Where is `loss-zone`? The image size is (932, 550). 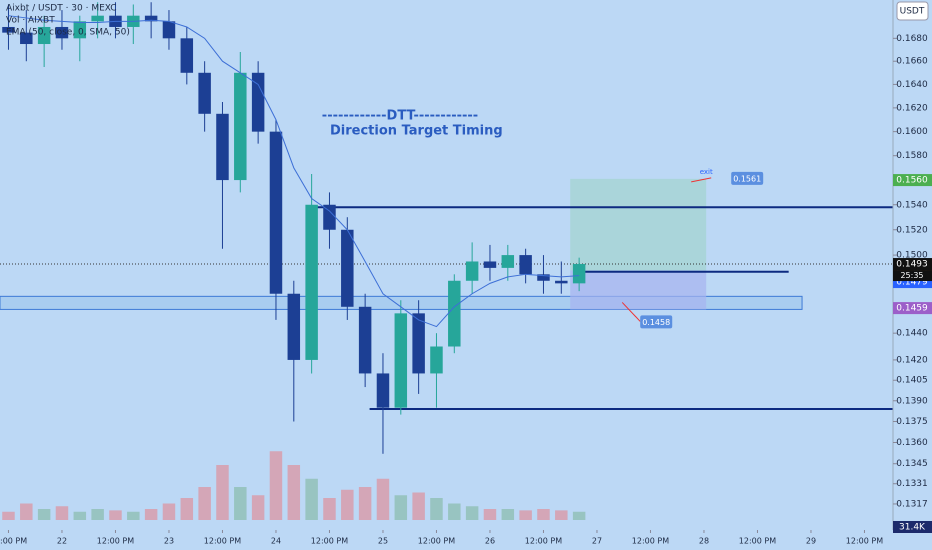
loss-zone is located at coordinates (638, 290).